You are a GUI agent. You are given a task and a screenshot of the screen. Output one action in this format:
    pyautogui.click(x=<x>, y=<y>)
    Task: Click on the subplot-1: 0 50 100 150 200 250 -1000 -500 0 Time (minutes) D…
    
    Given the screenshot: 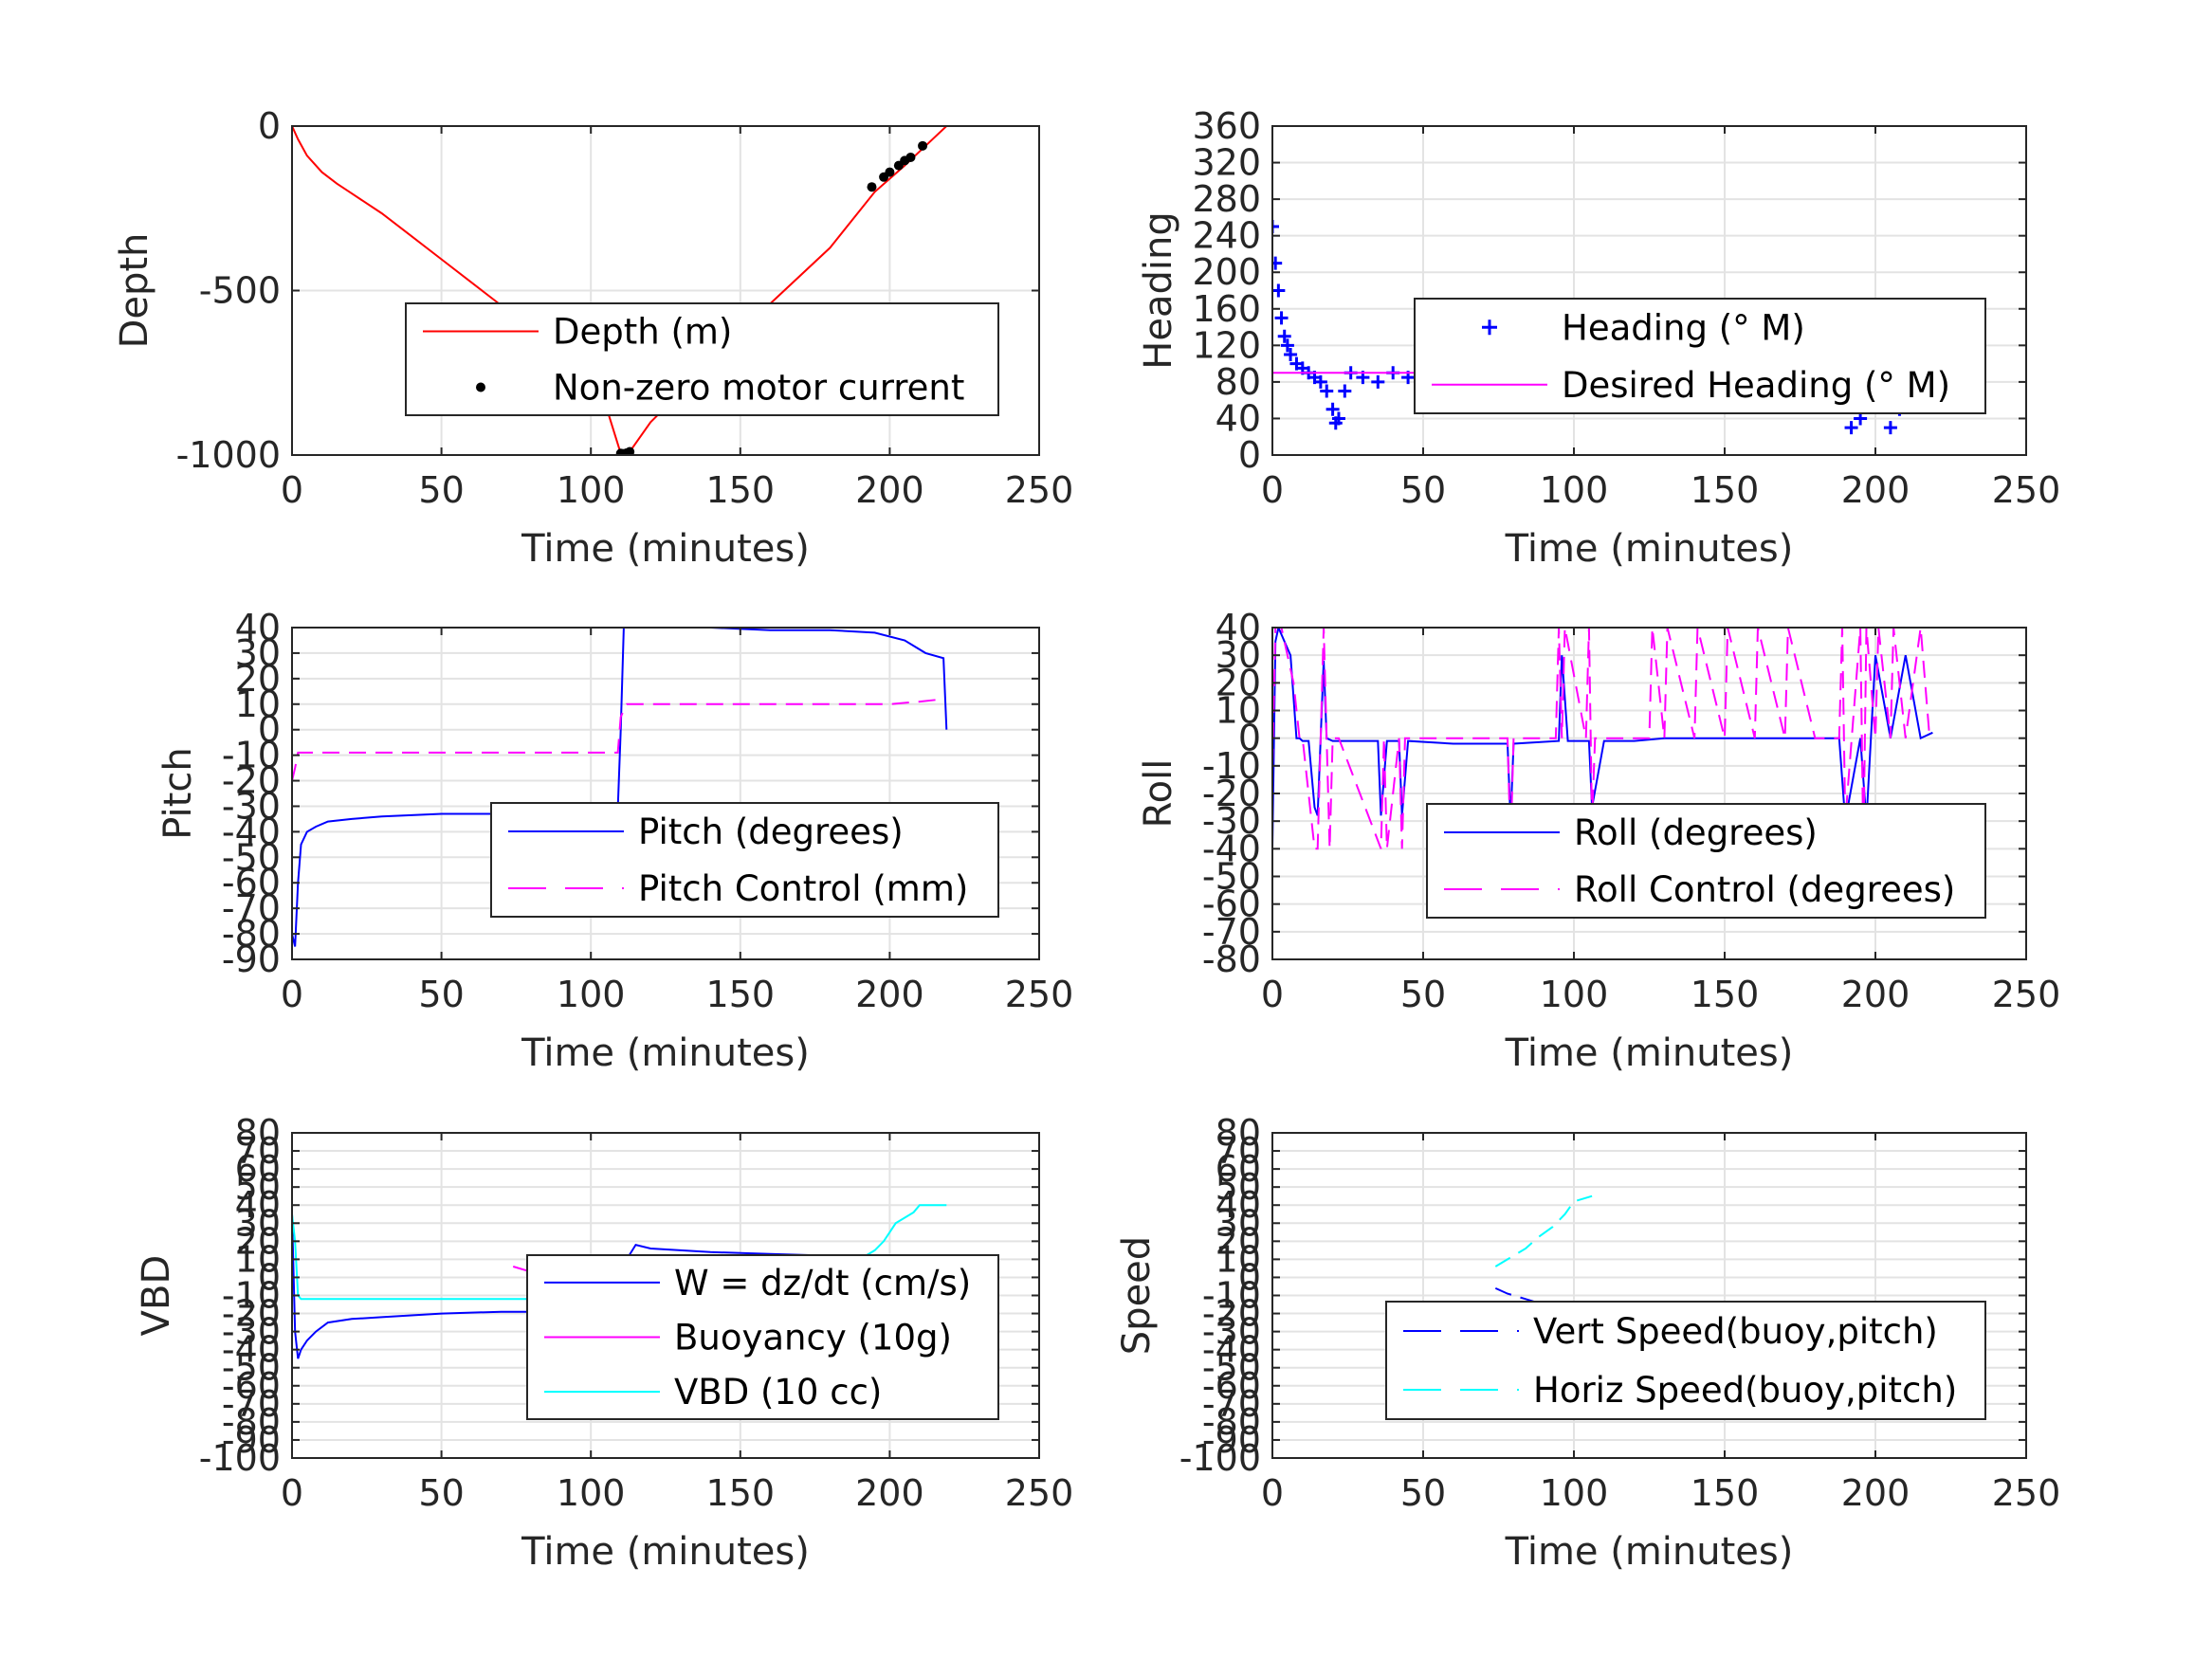 What is the action you would take?
    pyautogui.click(x=593, y=338)
    